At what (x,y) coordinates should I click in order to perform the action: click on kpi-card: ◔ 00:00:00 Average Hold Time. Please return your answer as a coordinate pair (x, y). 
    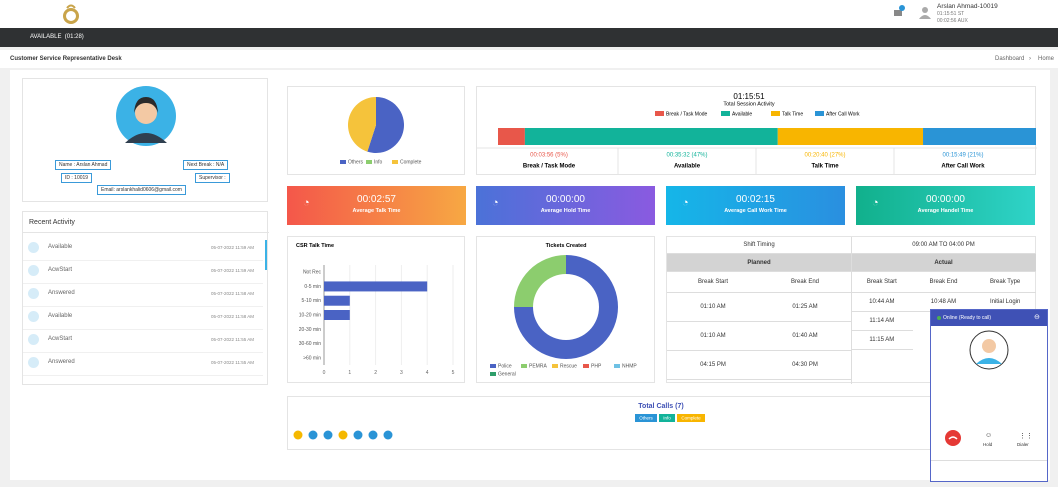
    Looking at the image, I should click on (565, 205).